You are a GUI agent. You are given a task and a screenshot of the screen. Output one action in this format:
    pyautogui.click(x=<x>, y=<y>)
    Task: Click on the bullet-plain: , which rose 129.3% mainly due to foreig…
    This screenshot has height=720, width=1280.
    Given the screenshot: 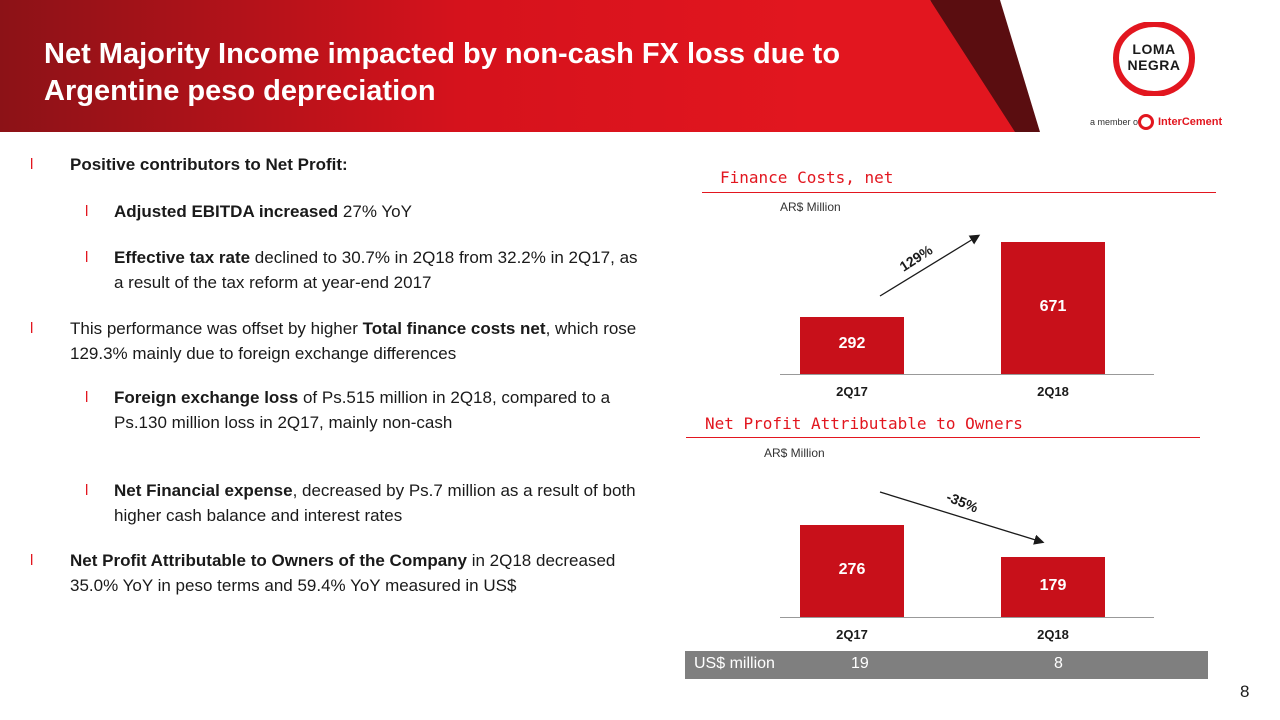 What is the action you would take?
    pyautogui.click(x=353, y=341)
    